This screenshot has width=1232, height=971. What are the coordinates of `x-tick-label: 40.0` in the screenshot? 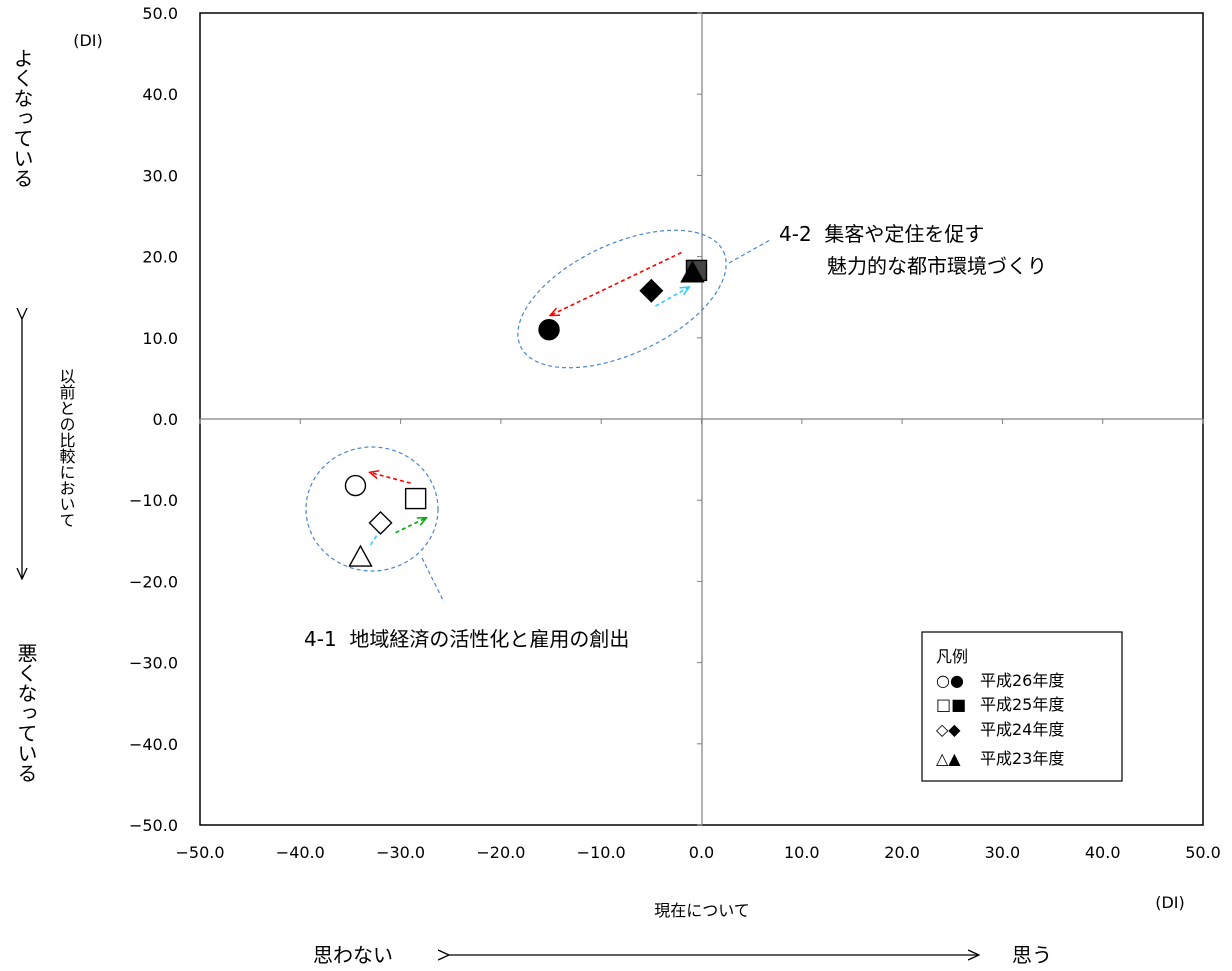 It's located at (1103, 852).